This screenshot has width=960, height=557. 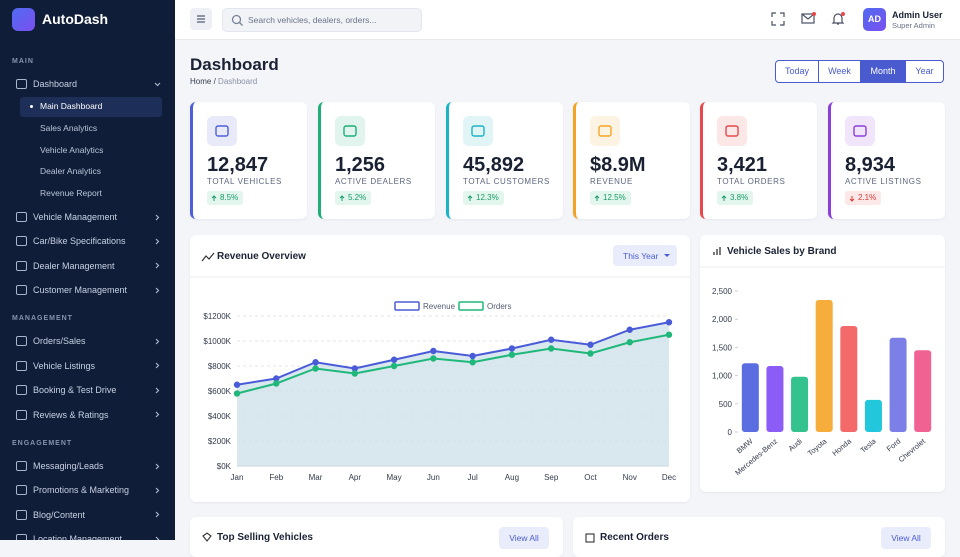 What do you see at coordinates (641, 256) in the screenshot?
I see `filter-label: This Year` at bounding box center [641, 256].